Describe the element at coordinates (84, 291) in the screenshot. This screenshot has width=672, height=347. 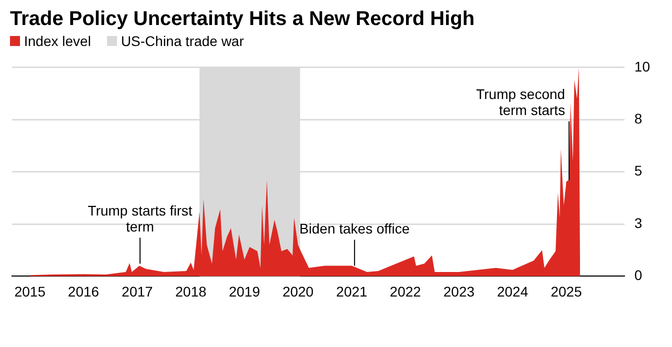
I see `x-tick-label: 2016` at that location.